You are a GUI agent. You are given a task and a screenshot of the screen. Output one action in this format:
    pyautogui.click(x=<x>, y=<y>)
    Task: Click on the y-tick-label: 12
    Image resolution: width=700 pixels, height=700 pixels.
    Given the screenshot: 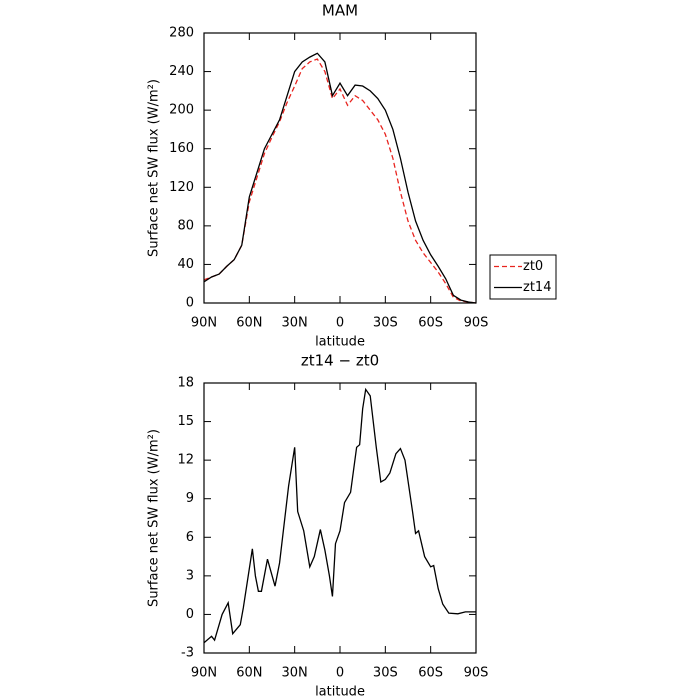 What is the action you would take?
    pyautogui.click(x=185, y=460)
    